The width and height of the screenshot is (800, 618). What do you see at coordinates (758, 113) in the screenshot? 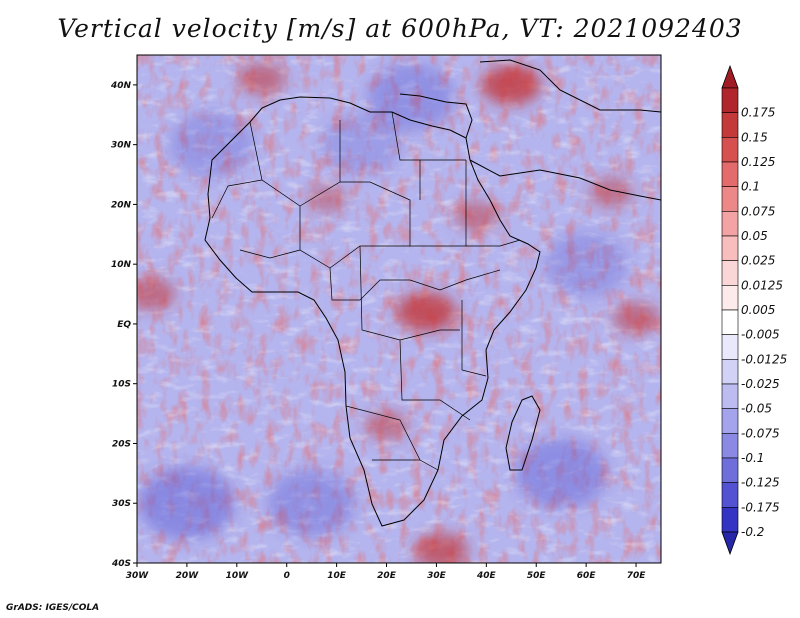
I see `colorbar-label: 0.175` at bounding box center [758, 113].